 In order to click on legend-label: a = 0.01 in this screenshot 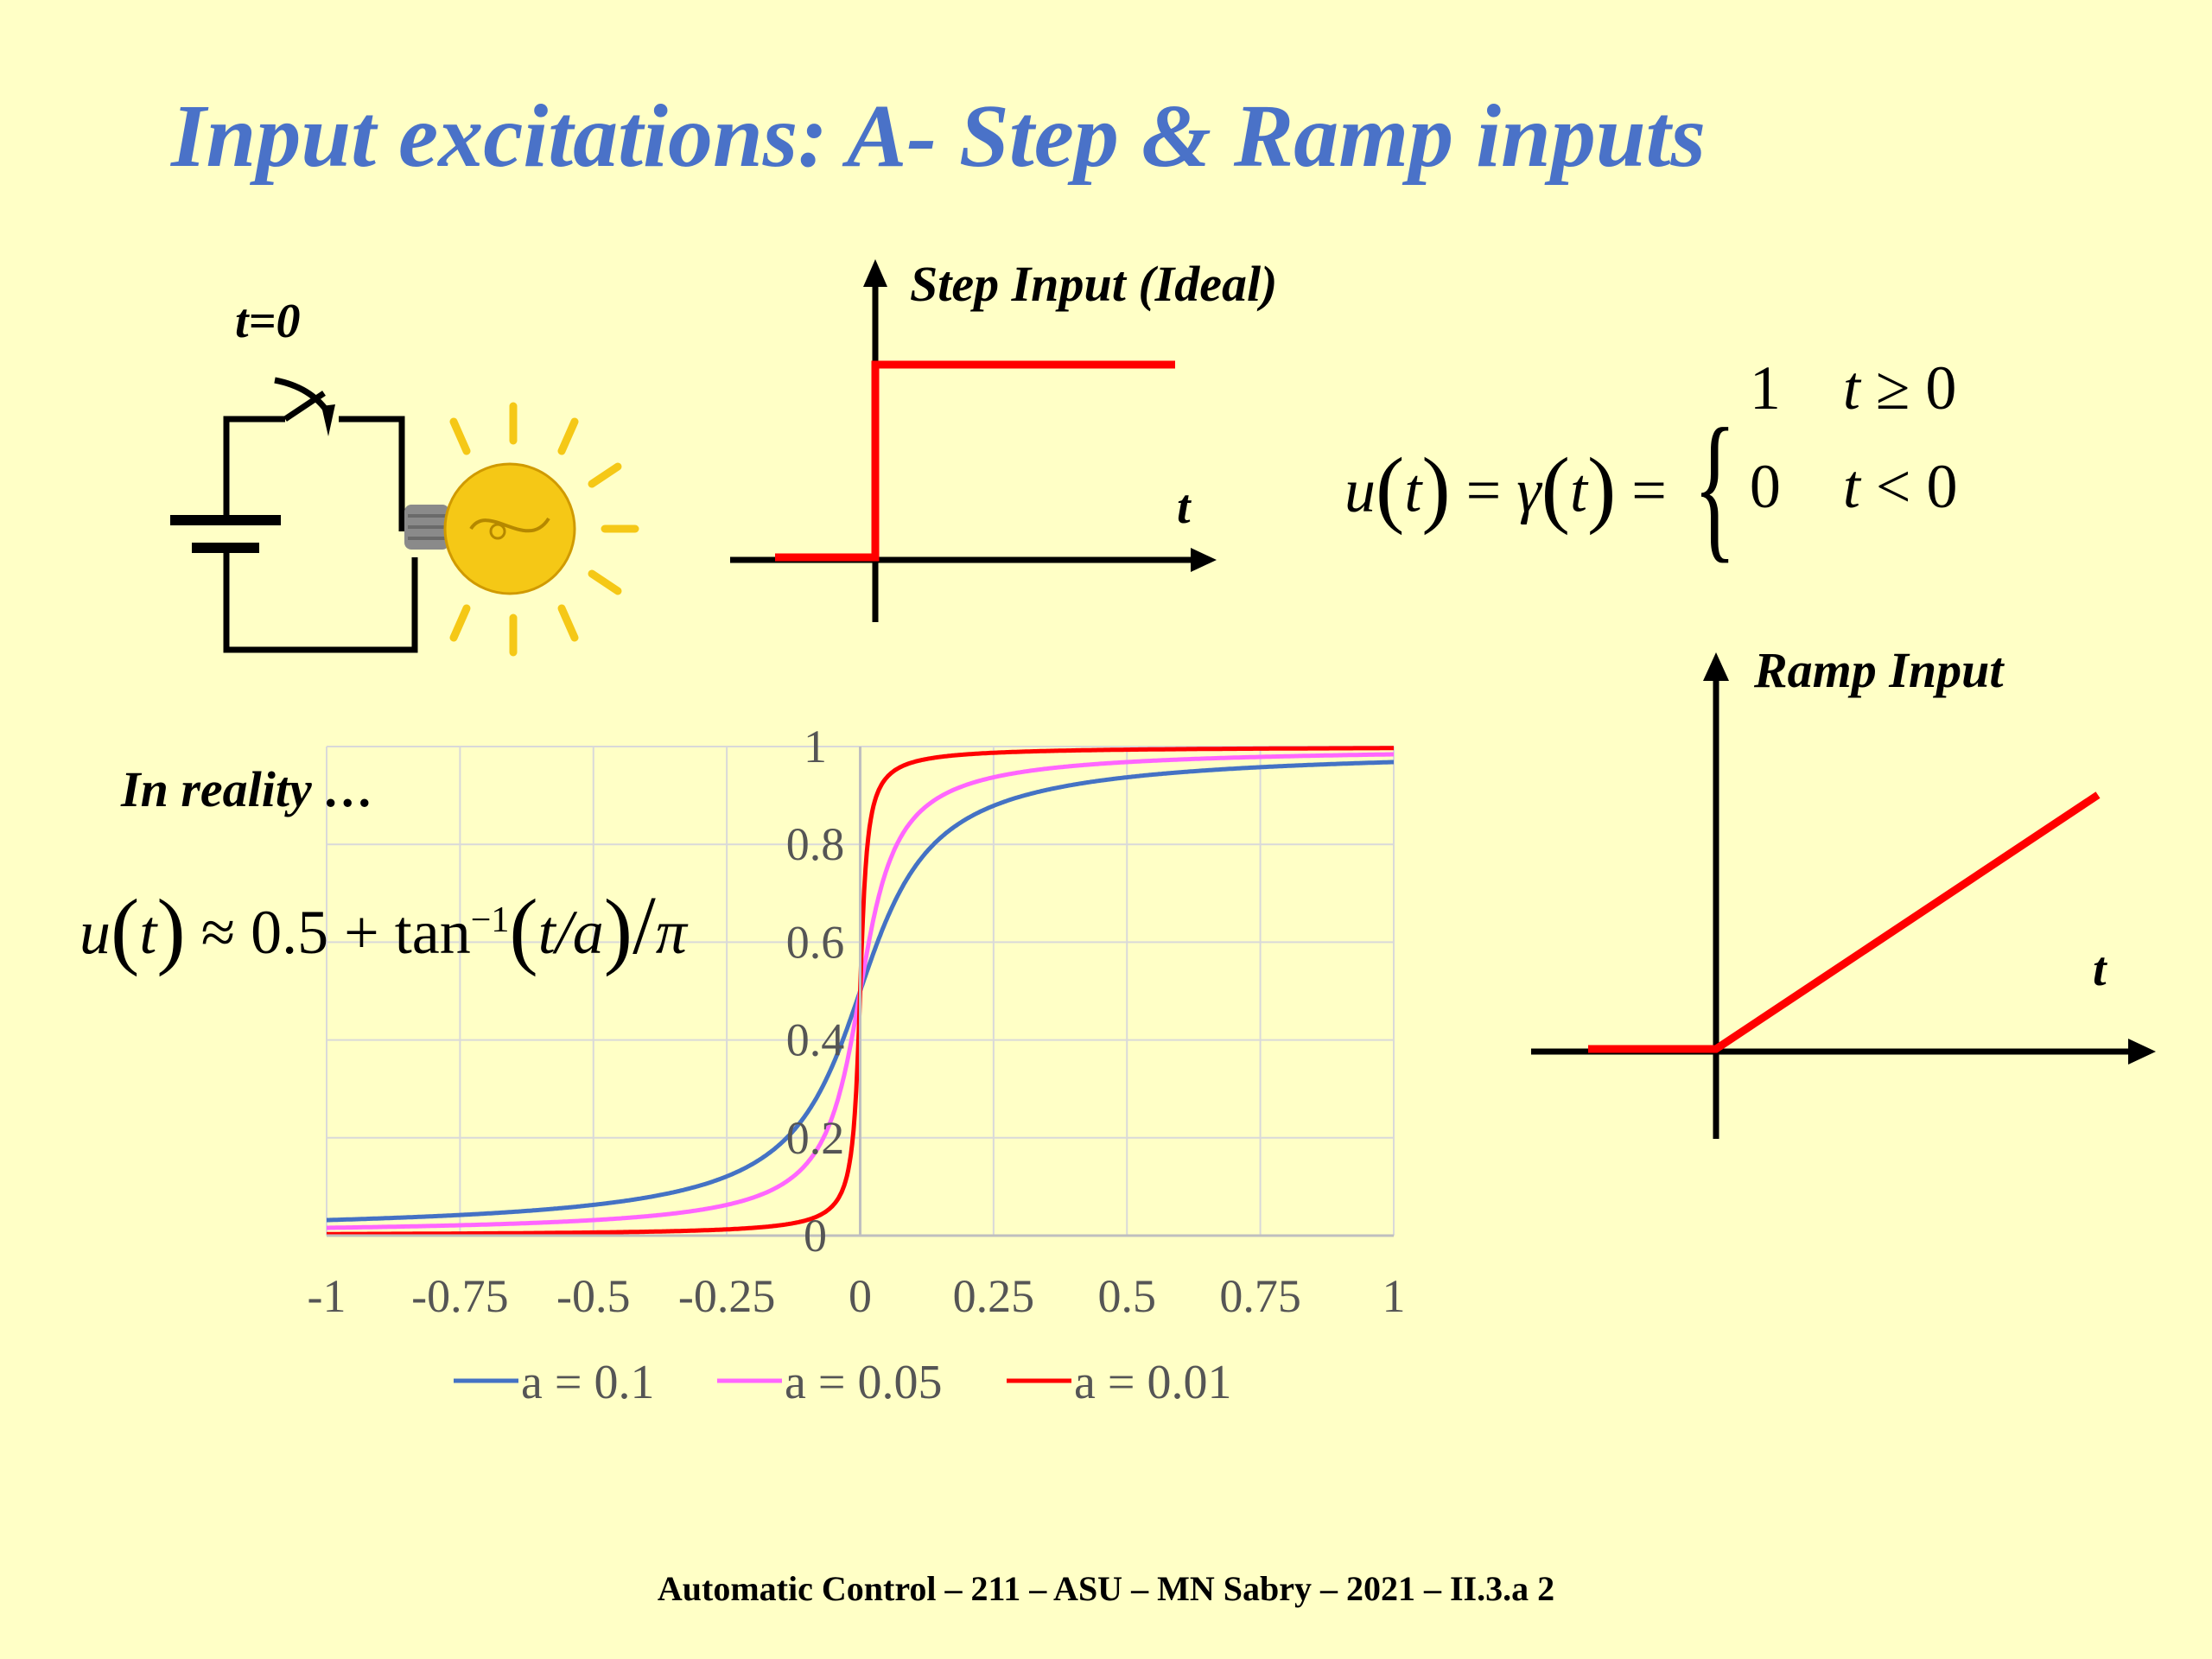, I will do `click(1152, 1382)`.